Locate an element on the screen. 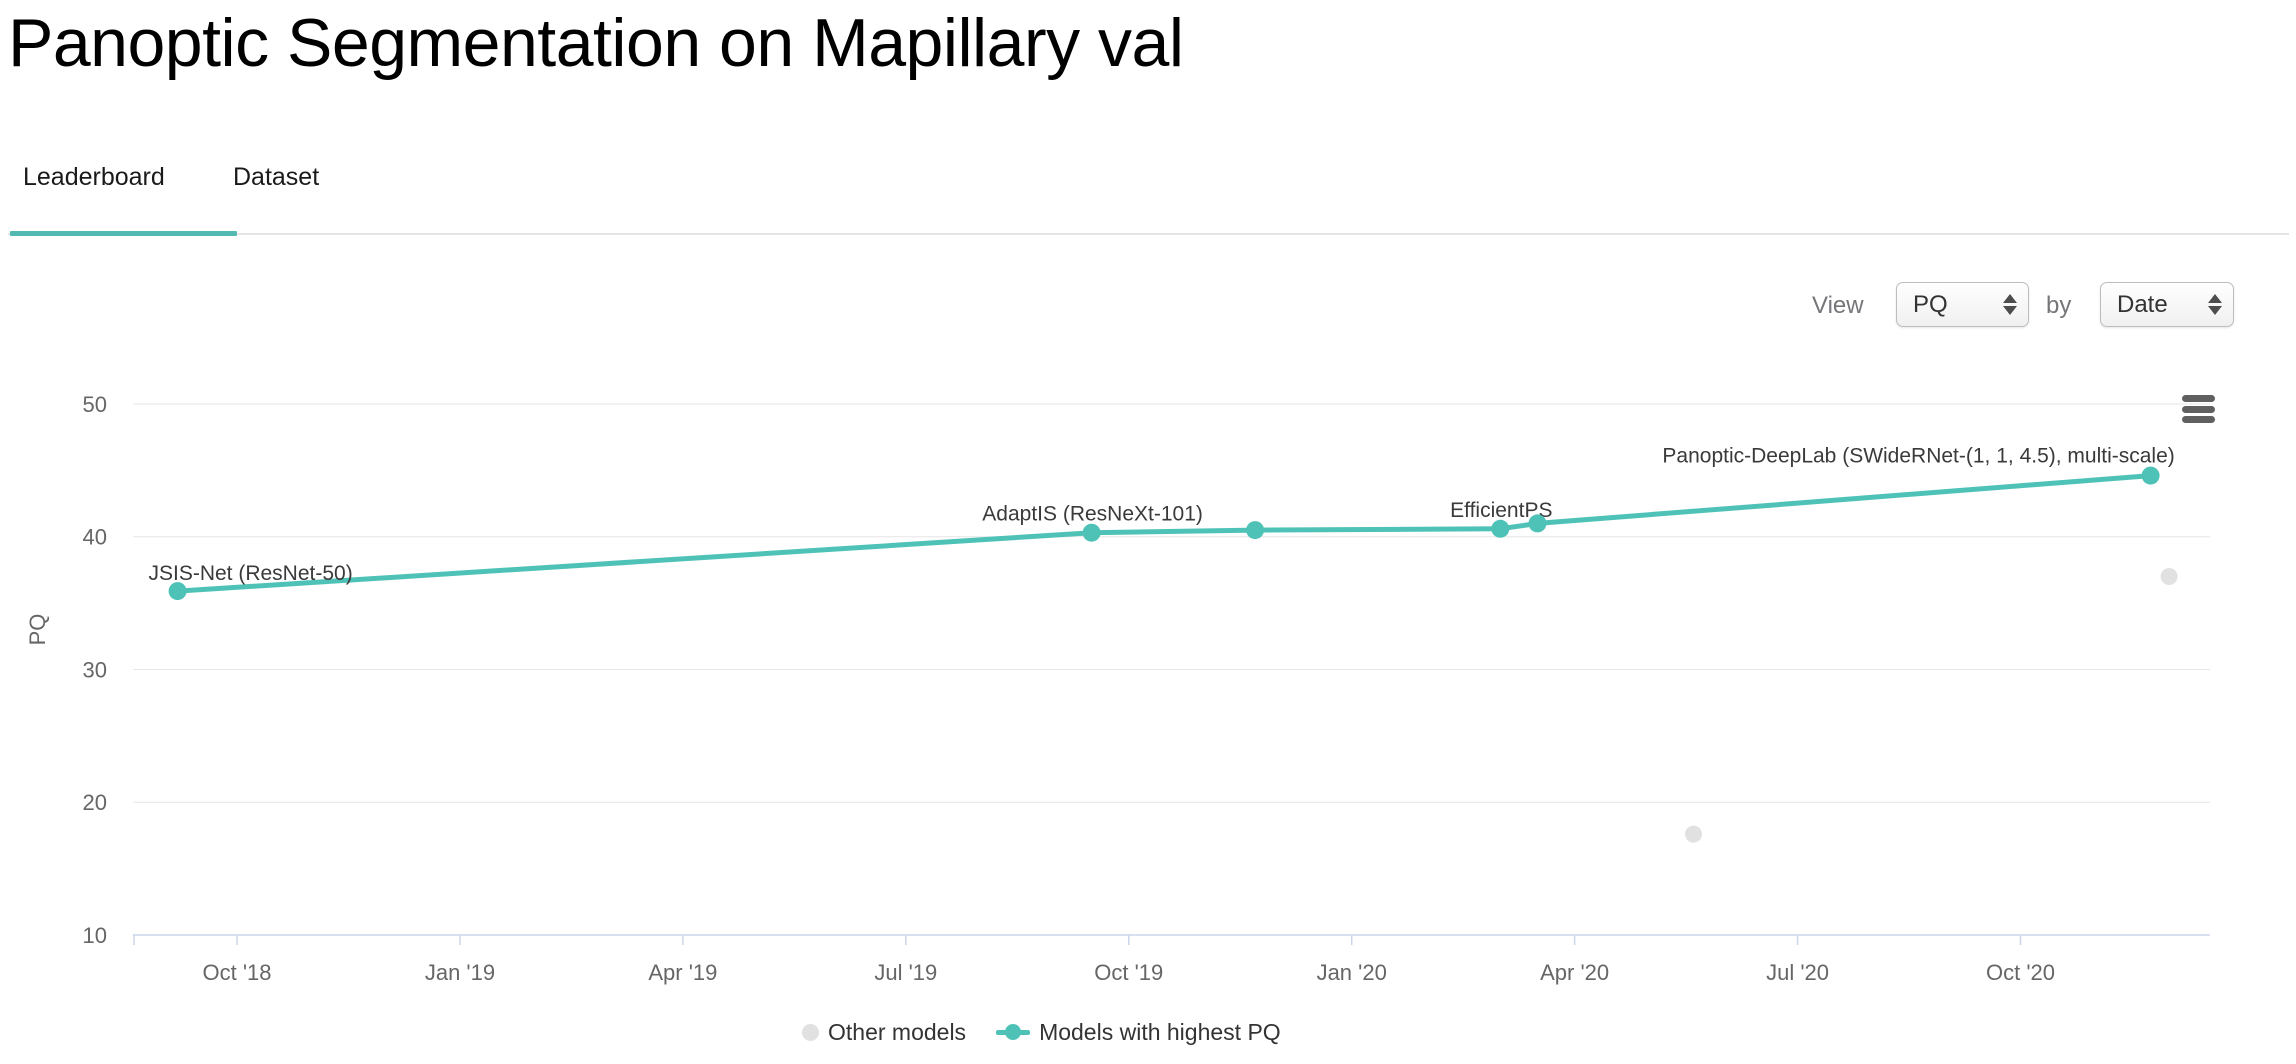  sort-select: Date is located at coordinates (2167, 304).